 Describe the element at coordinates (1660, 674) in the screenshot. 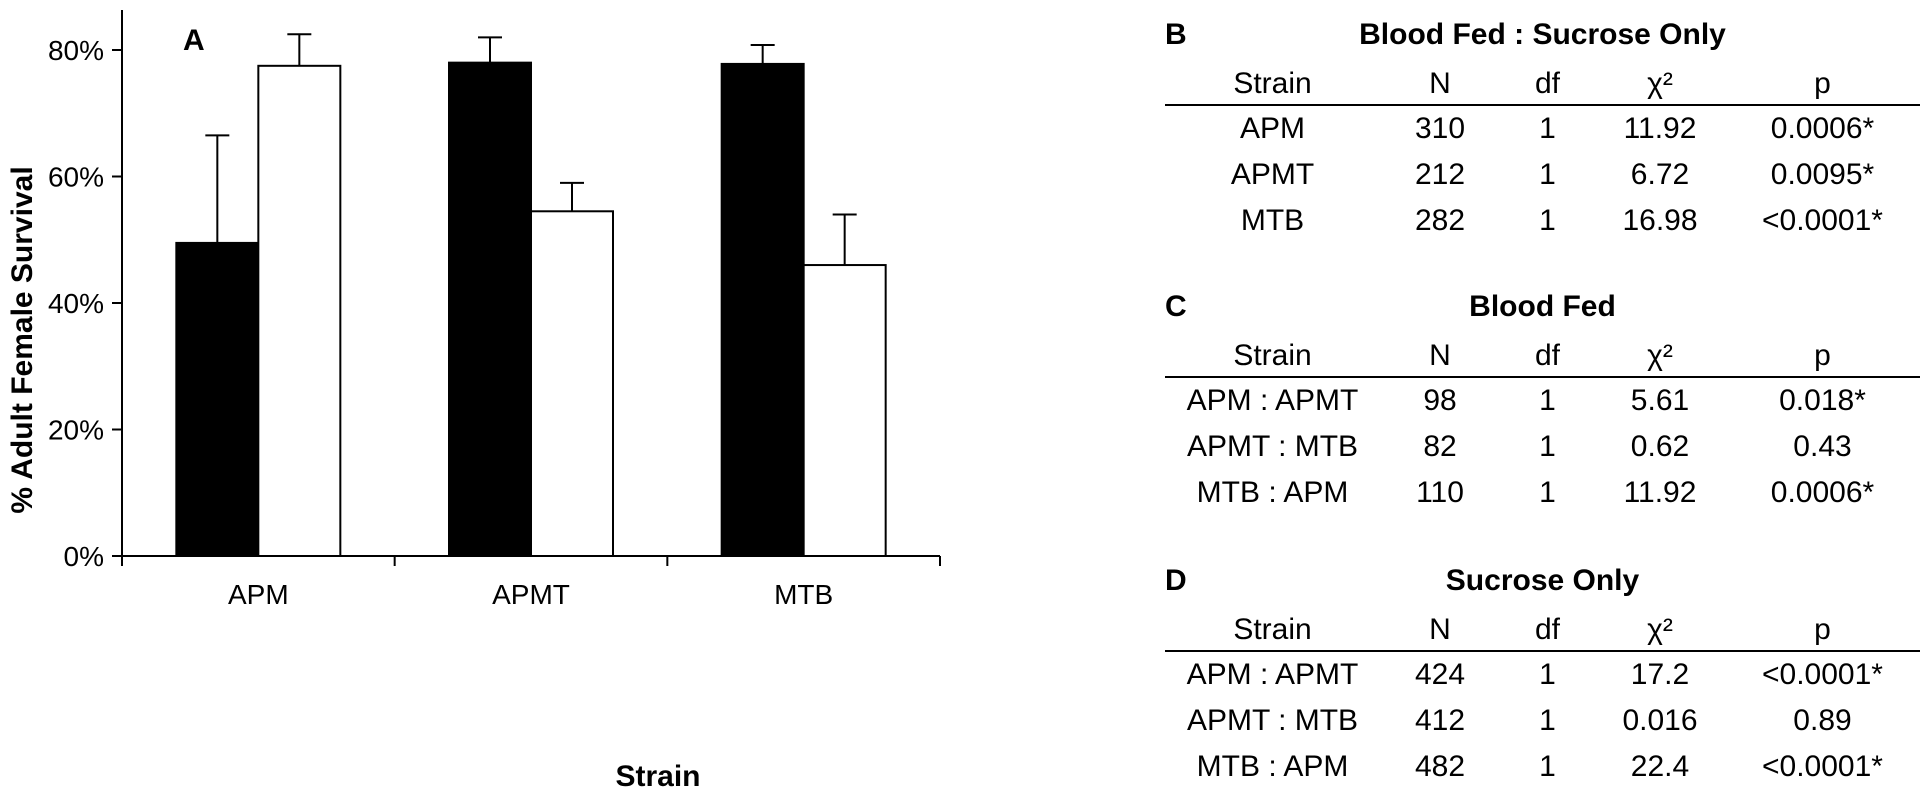

I see `table-cell: 17.2` at that location.